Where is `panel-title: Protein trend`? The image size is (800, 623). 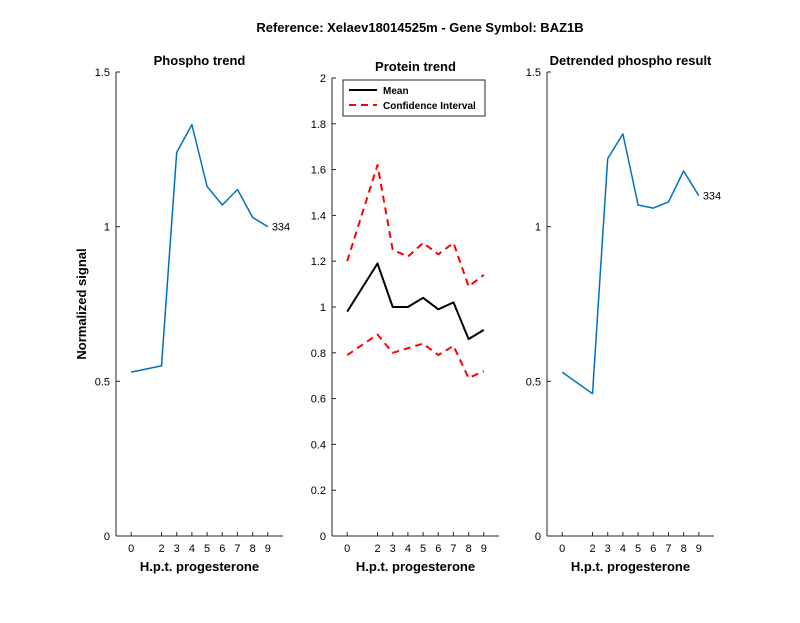
panel-title: Protein trend is located at coordinates (415, 66).